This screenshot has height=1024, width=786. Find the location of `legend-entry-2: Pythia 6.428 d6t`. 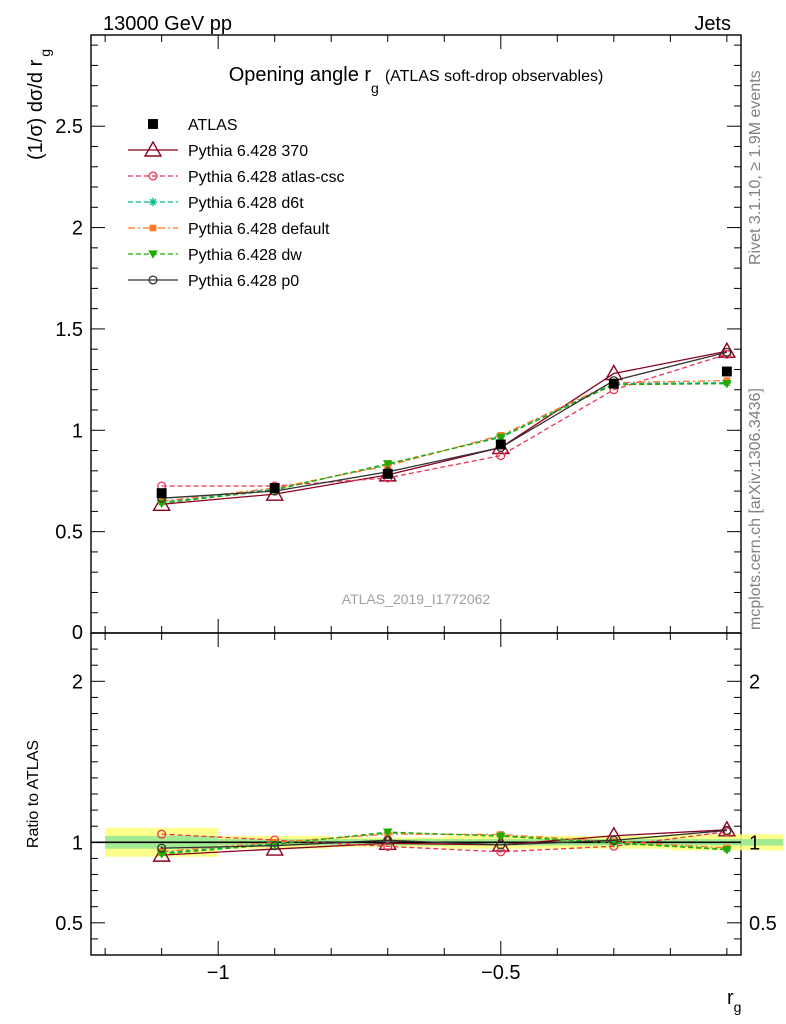

legend-entry-2: Pythia 6.428 d6t is located at coordinates (216, 203).